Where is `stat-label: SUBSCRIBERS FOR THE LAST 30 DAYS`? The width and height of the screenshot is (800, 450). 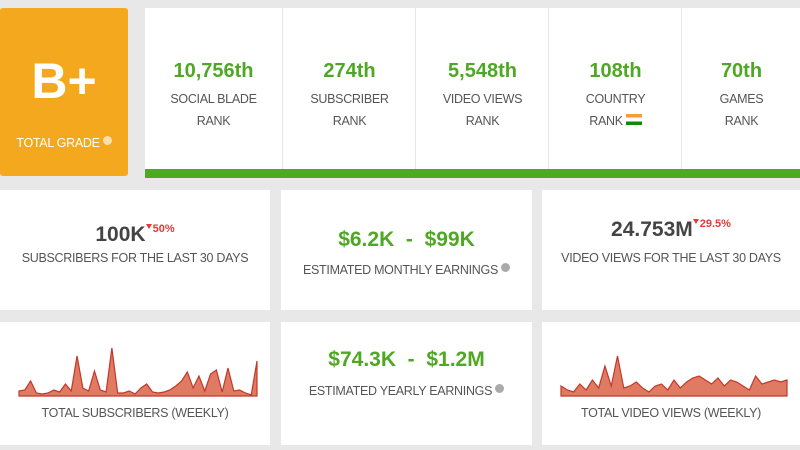 stat-label: SUBSCRIBERS FOR THE LAST 30 DAYS is located at coordinates (135, 258).